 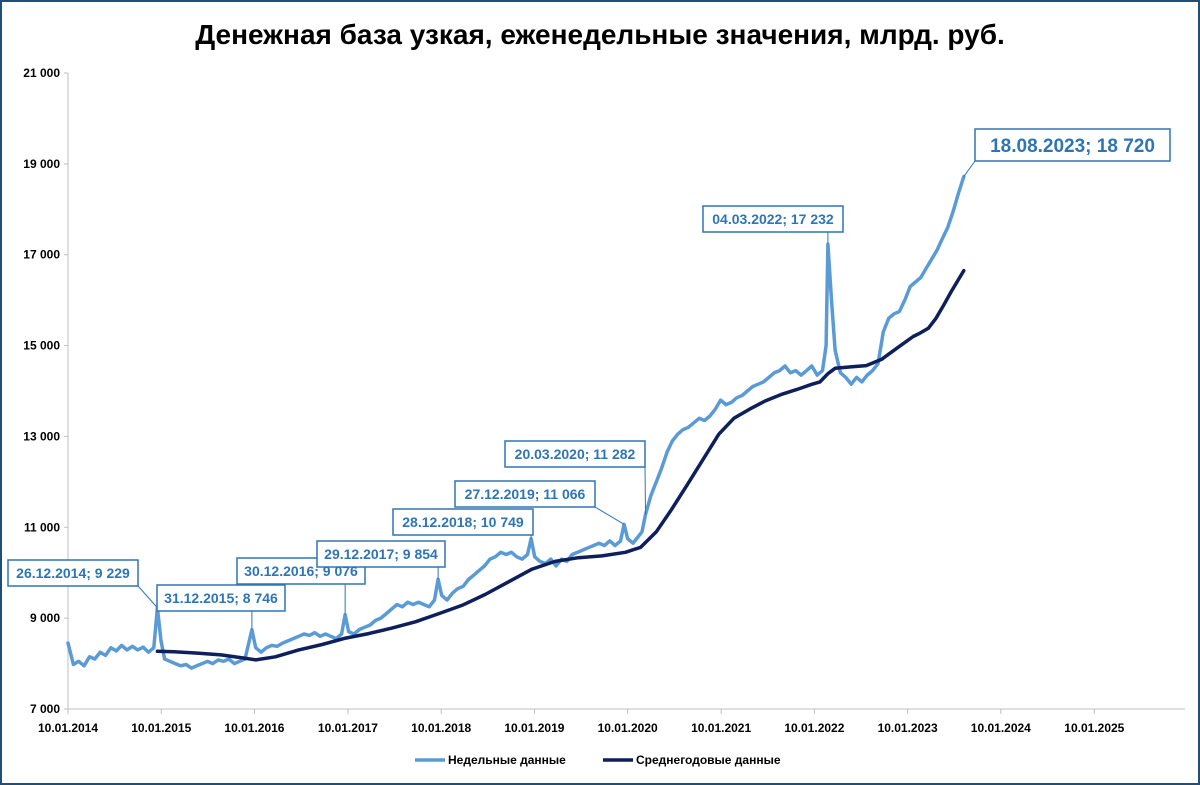 I want to click on annotation-label: 29.12.2017; 9 854, so click(x=381, y=554).